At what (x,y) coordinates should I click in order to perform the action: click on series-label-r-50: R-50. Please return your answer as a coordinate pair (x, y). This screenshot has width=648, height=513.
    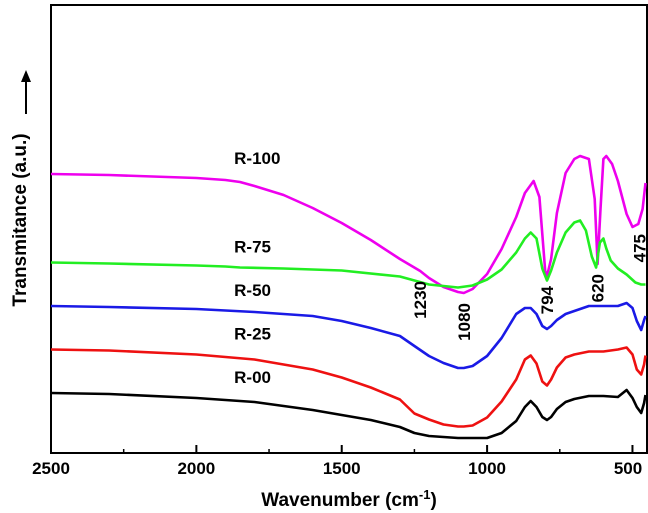
    Looking at the image, I should click on (252, 290).